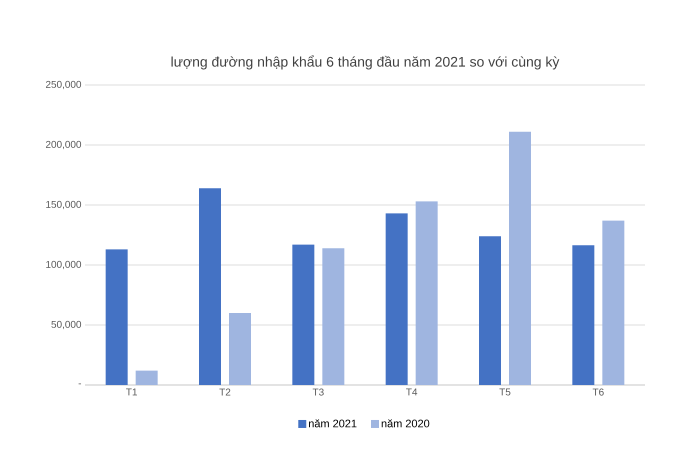 The image size is (695, 460). What do you see at coordinates (64, 145) in the screenshot?
I see `y-tick-label: 200,000` at bounding box center [64, 145].